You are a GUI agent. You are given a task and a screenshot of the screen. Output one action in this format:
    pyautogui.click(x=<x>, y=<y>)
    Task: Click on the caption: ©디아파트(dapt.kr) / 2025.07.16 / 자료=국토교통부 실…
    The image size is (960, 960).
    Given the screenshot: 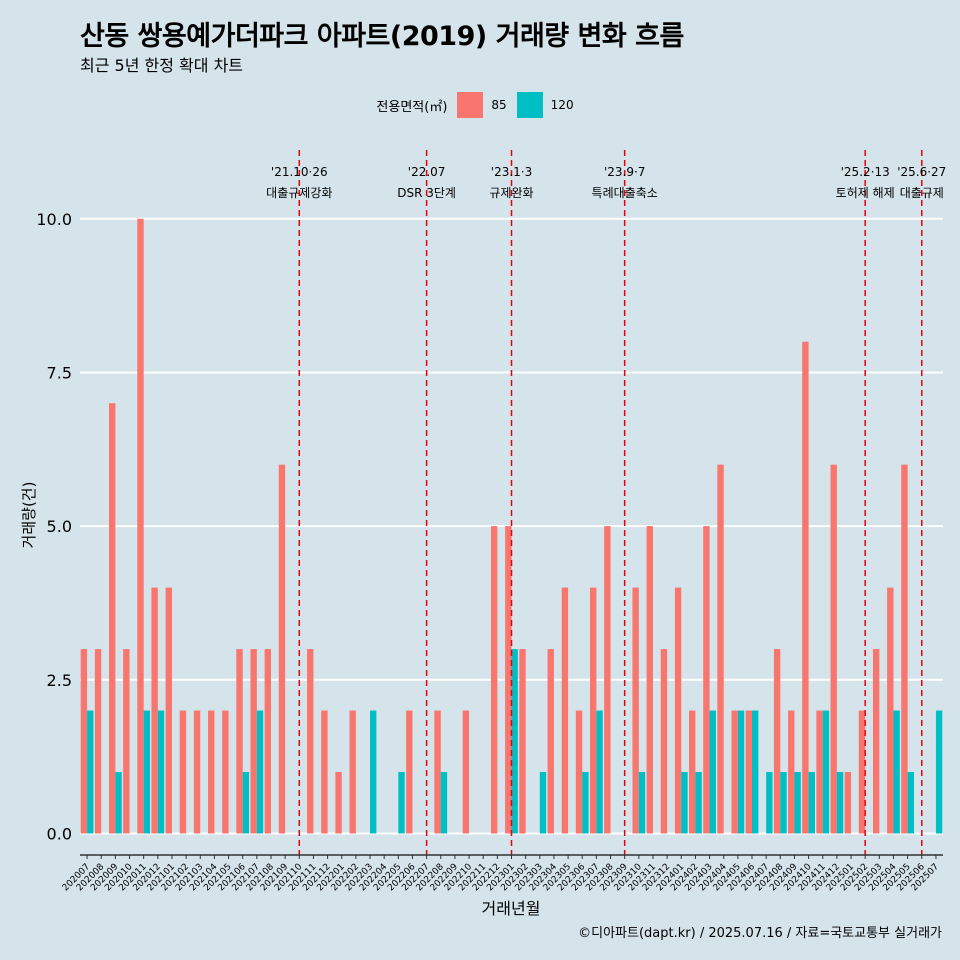 What is the action you would take?
    pyautogui.click(x=760, y=933)
    